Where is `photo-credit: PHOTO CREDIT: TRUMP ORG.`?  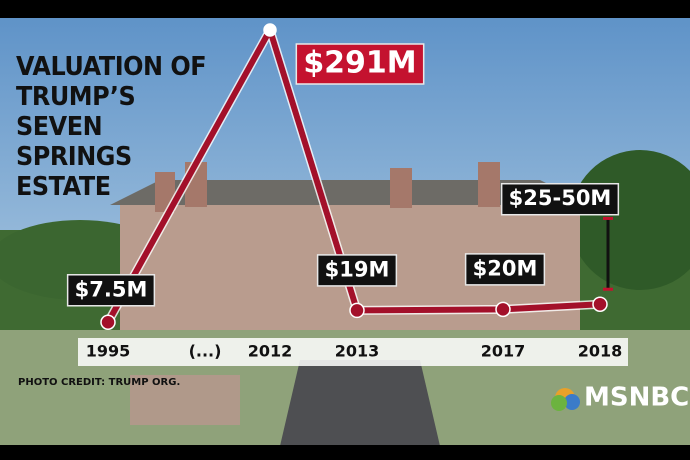
photo-credit: PHOTO CREDIT: TRUMP ORG. is located at coordinates (99, 382).